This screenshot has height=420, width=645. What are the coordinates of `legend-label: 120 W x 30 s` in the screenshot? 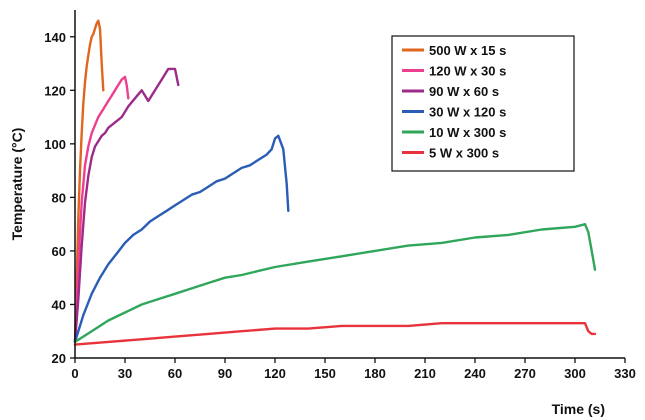 It's located at (467, 71).